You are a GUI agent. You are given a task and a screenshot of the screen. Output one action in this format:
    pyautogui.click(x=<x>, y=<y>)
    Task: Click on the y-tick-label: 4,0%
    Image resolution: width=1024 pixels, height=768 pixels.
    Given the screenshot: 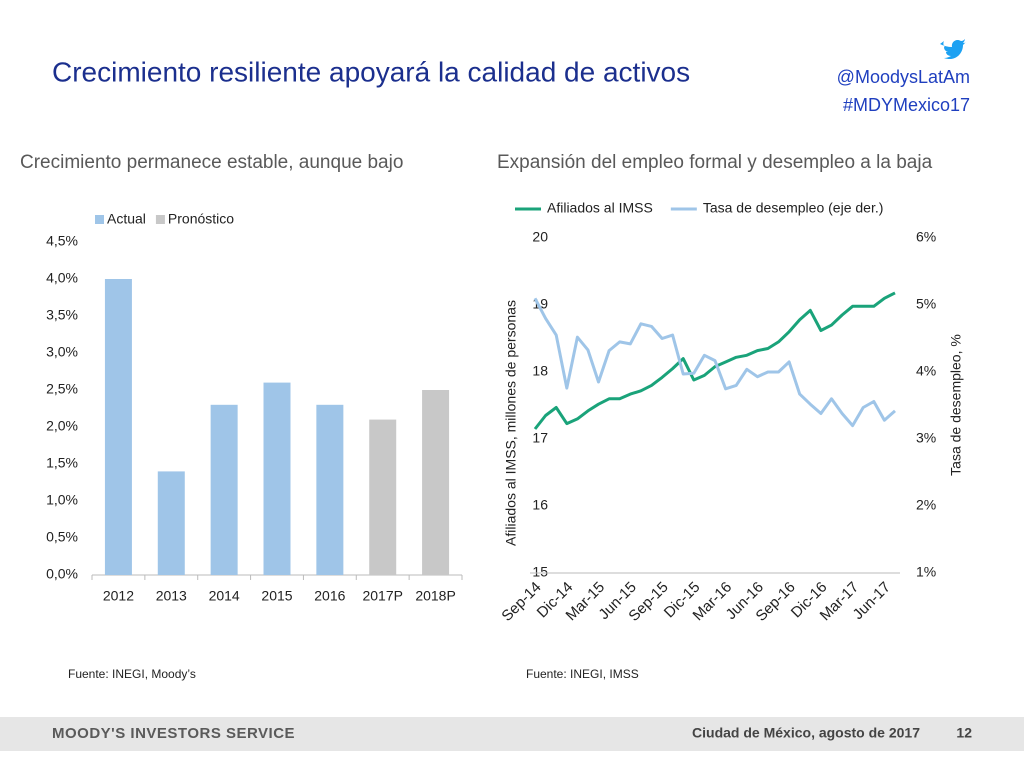 What is the action you would take?
    pyautogui.click(x=62, y=278)
    